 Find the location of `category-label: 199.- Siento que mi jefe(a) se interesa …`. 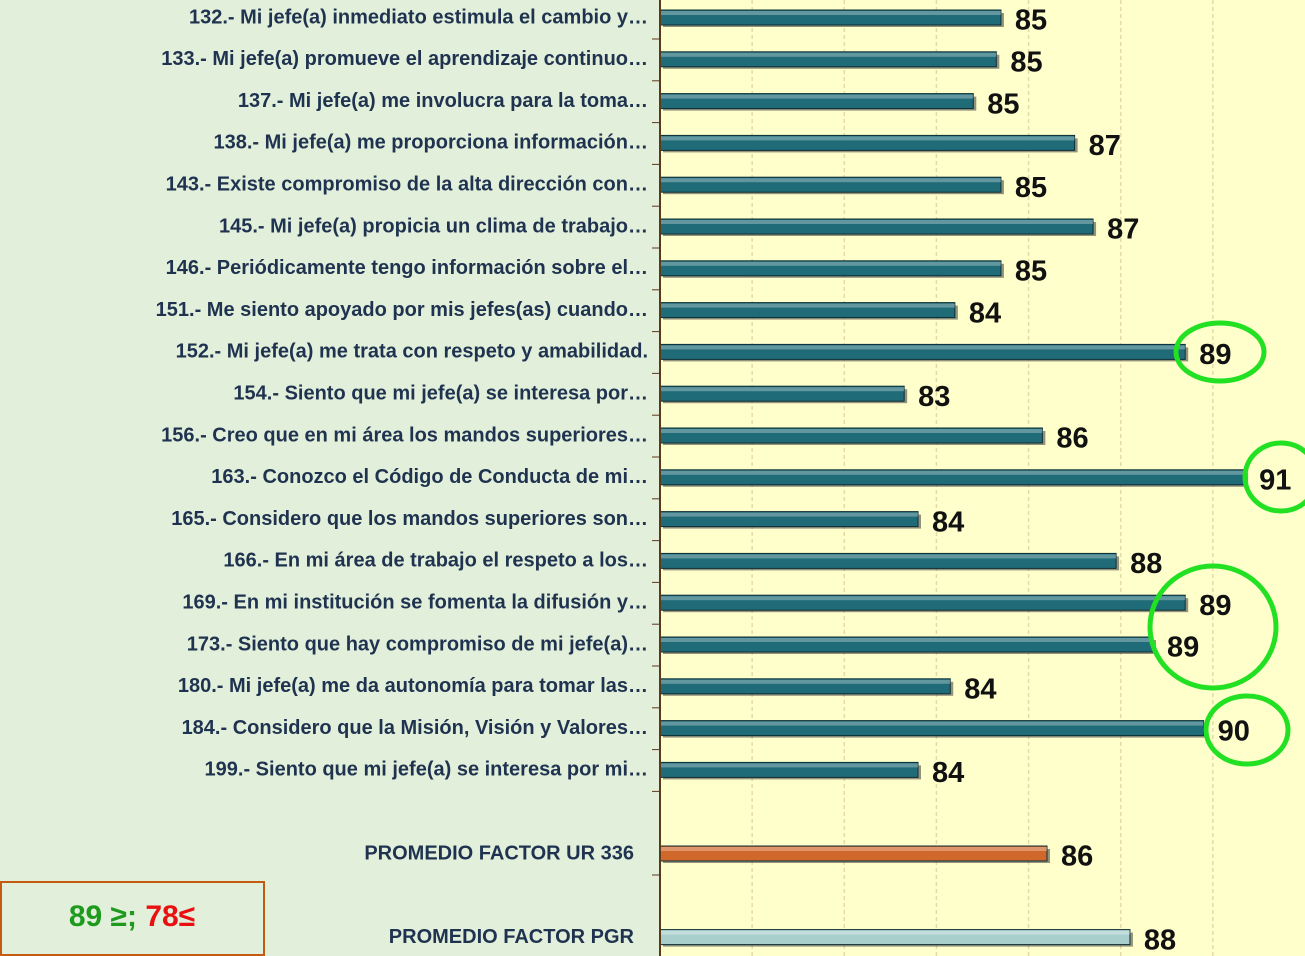

category-label: 199.- Siento que mi jefe(a) se interesa … is located at coordinates (426, 770).